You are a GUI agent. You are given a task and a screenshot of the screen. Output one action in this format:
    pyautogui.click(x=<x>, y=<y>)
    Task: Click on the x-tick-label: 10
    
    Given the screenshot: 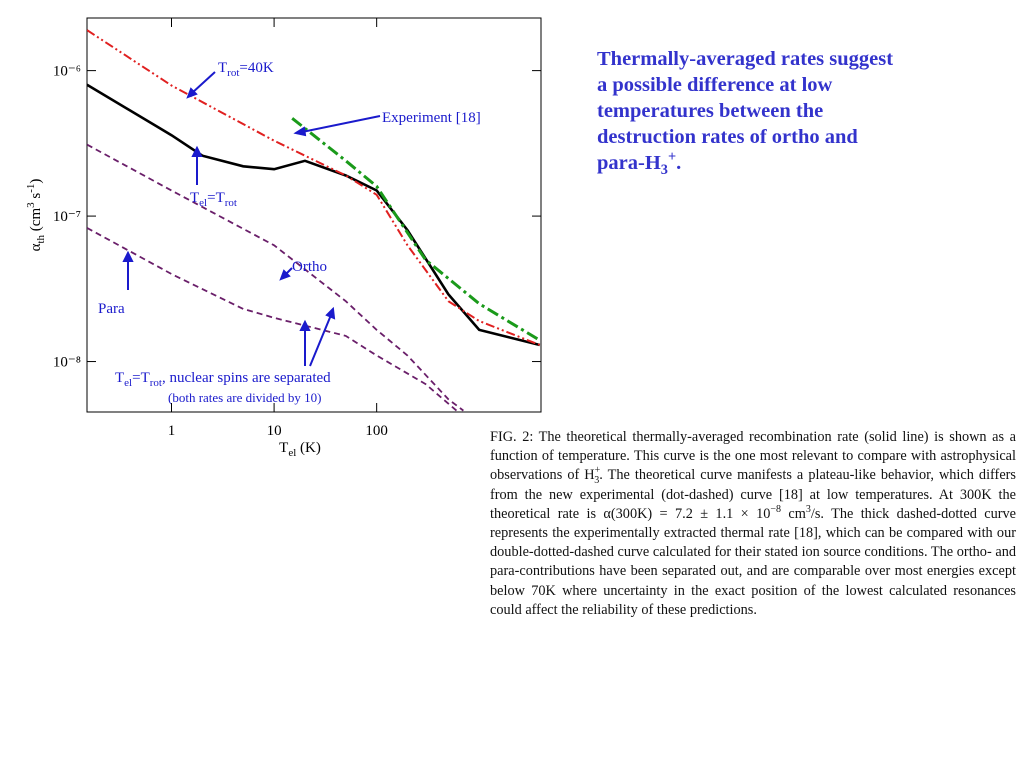 What is the action you would take?
    pyautogui.click(x=274, y=431)
    